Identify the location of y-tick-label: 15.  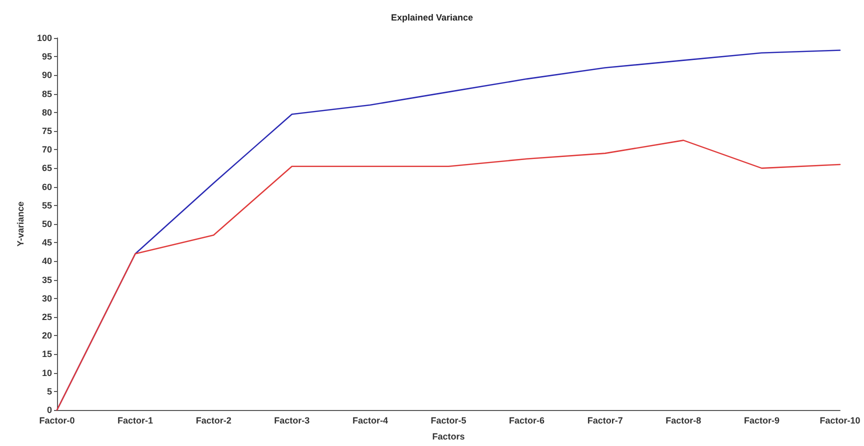
(47, 354).